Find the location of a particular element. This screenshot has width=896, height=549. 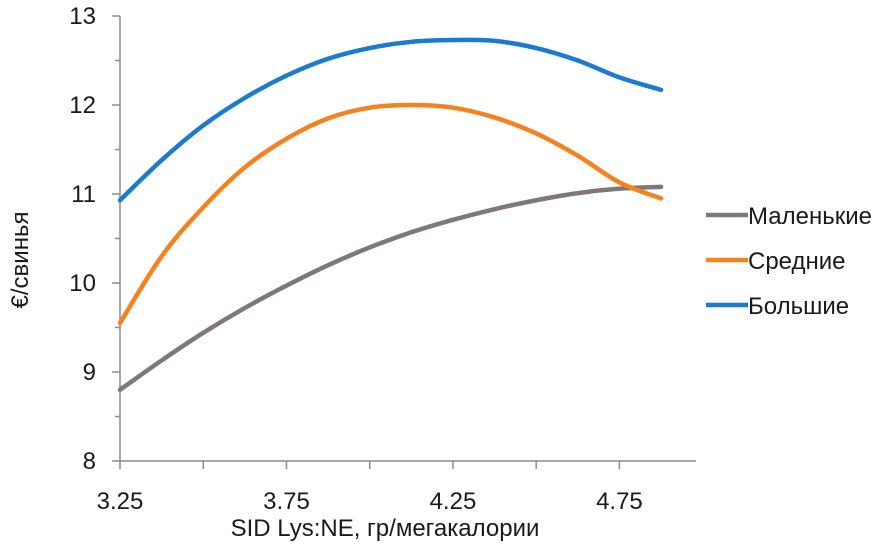

legend-label: Средние is located at coordinates (797, 261).